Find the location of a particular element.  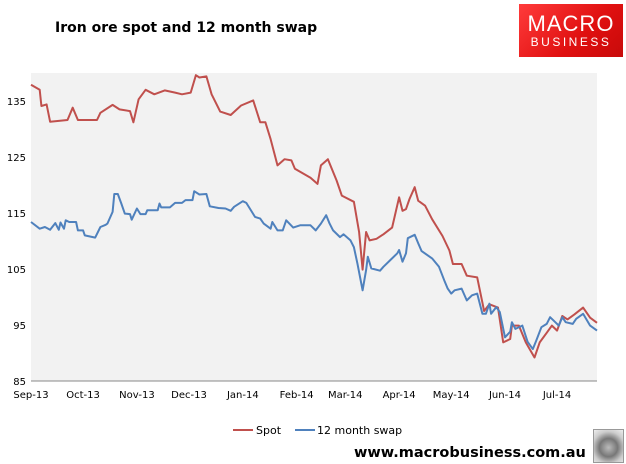

logo-line2: BUSINESS is located at coordinates (571, 41).